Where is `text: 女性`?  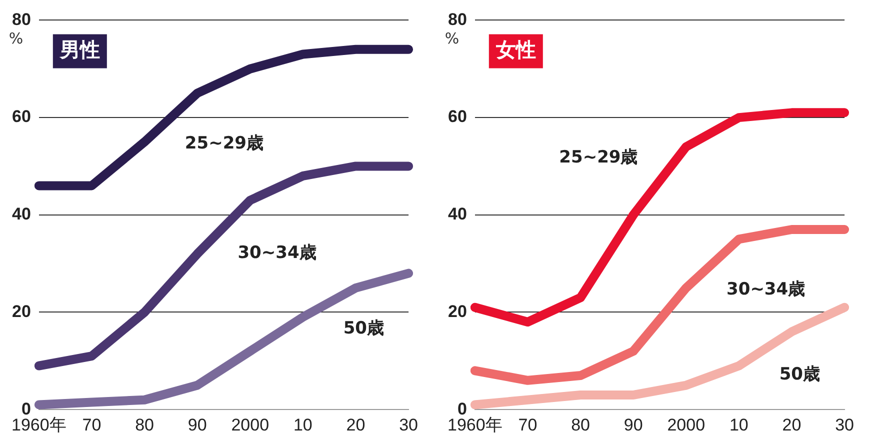 text: 女性 is located at coordinates (515, 49).